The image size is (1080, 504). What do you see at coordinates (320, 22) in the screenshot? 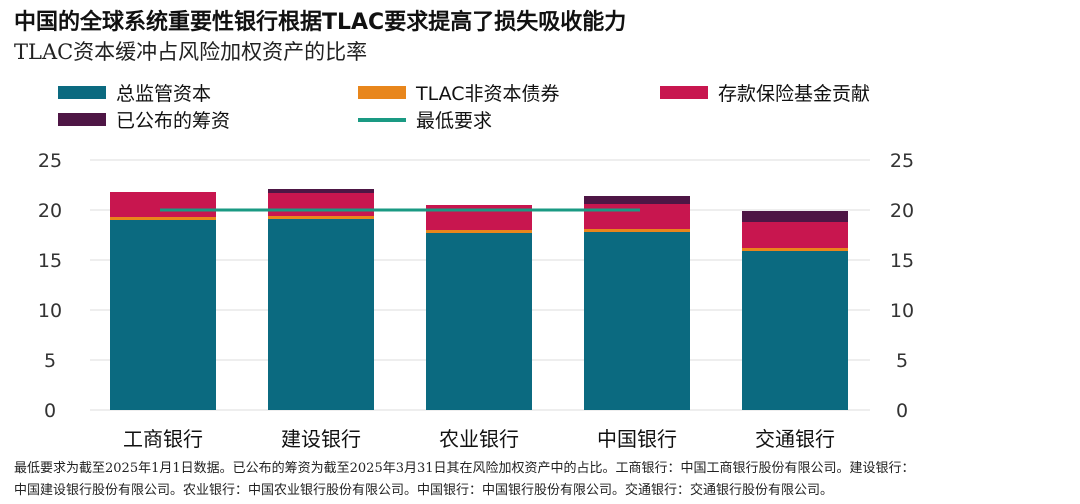
I see `chart-title: 中国的全球系统重要性银行根据TLAC要求提高了损失吸收能力` at bounding box center [320, 22].